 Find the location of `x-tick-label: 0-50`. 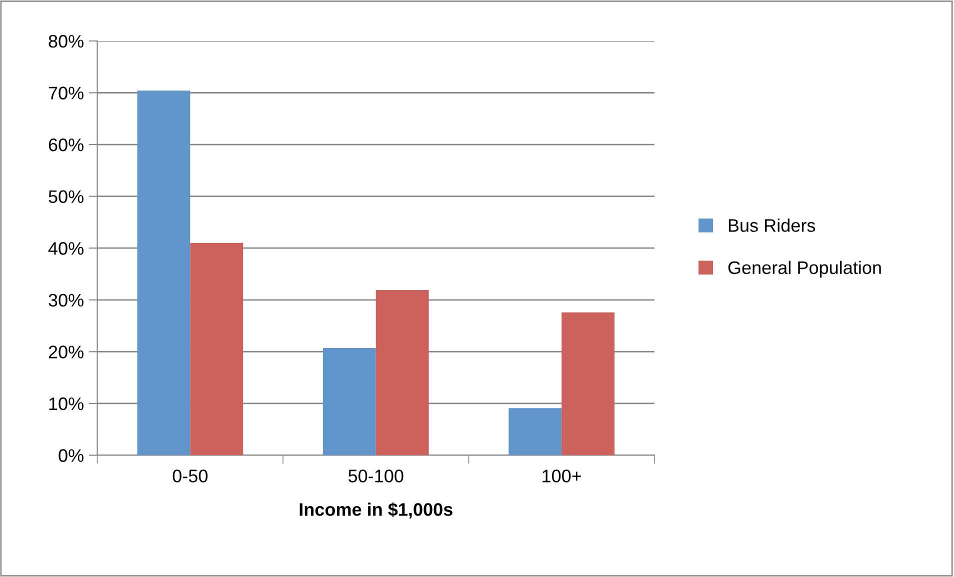

x-tick-label: 0-50 is located at coordinates (190, 476).